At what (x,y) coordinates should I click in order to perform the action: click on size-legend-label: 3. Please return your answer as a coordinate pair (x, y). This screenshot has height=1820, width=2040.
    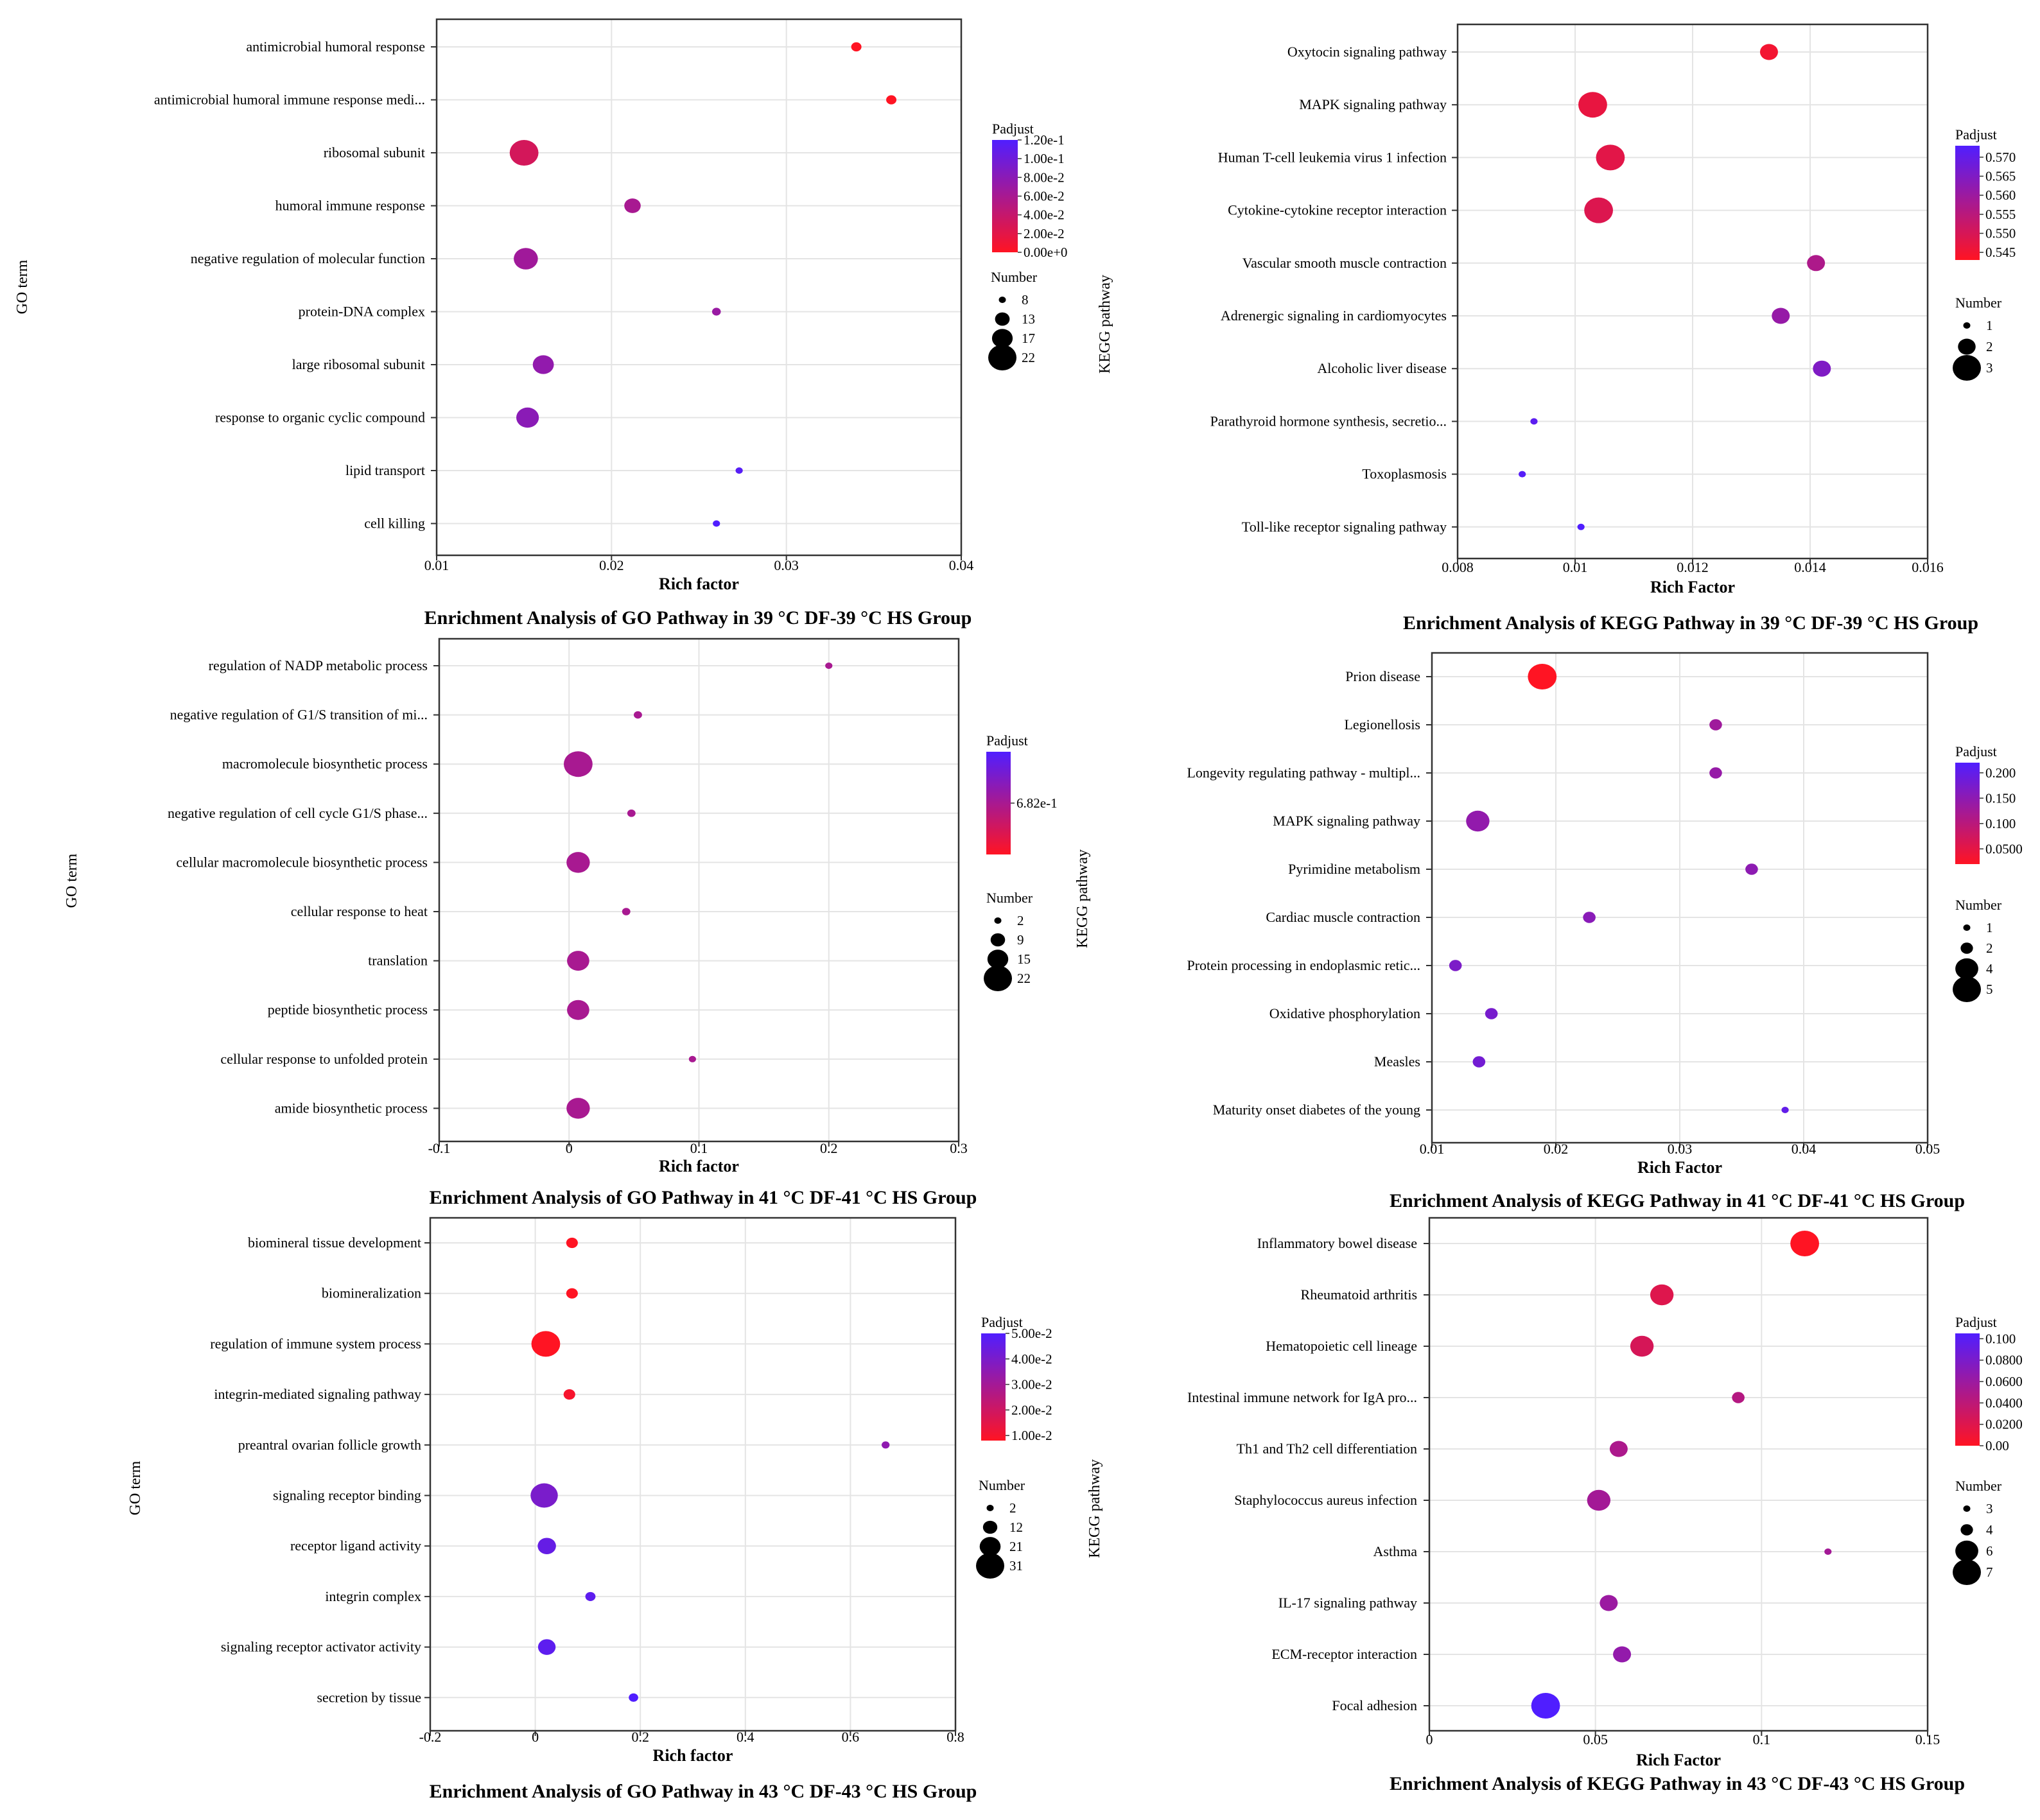
    Looking at the image, I should click on (1990, 368).